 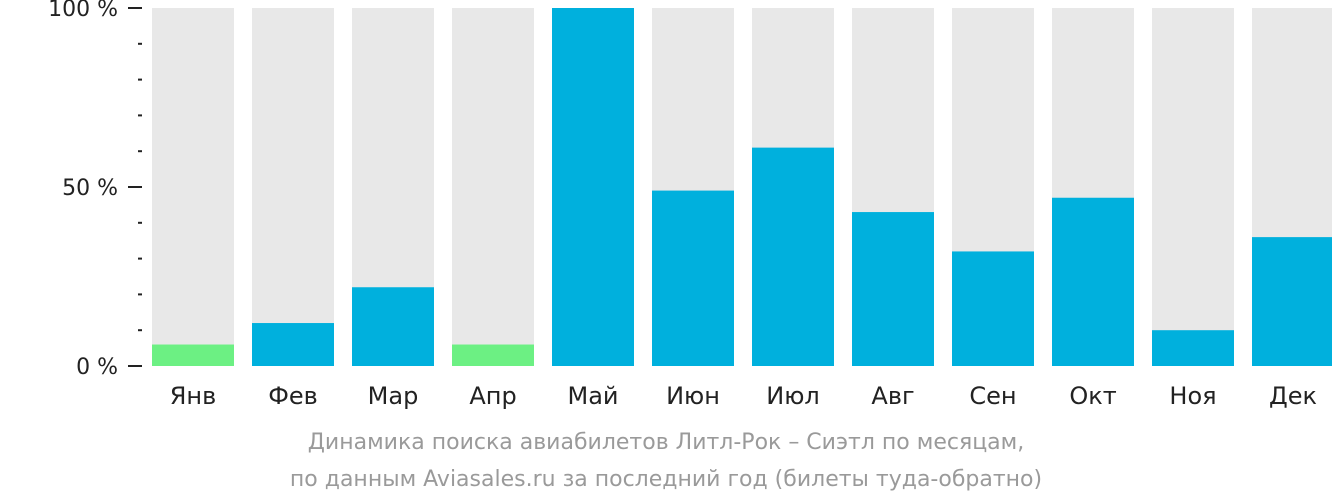 What do you see at coordinates (892, 396) in the screenshot?
I see `x-tick-label: Авг` at bounding box center [892, 396].